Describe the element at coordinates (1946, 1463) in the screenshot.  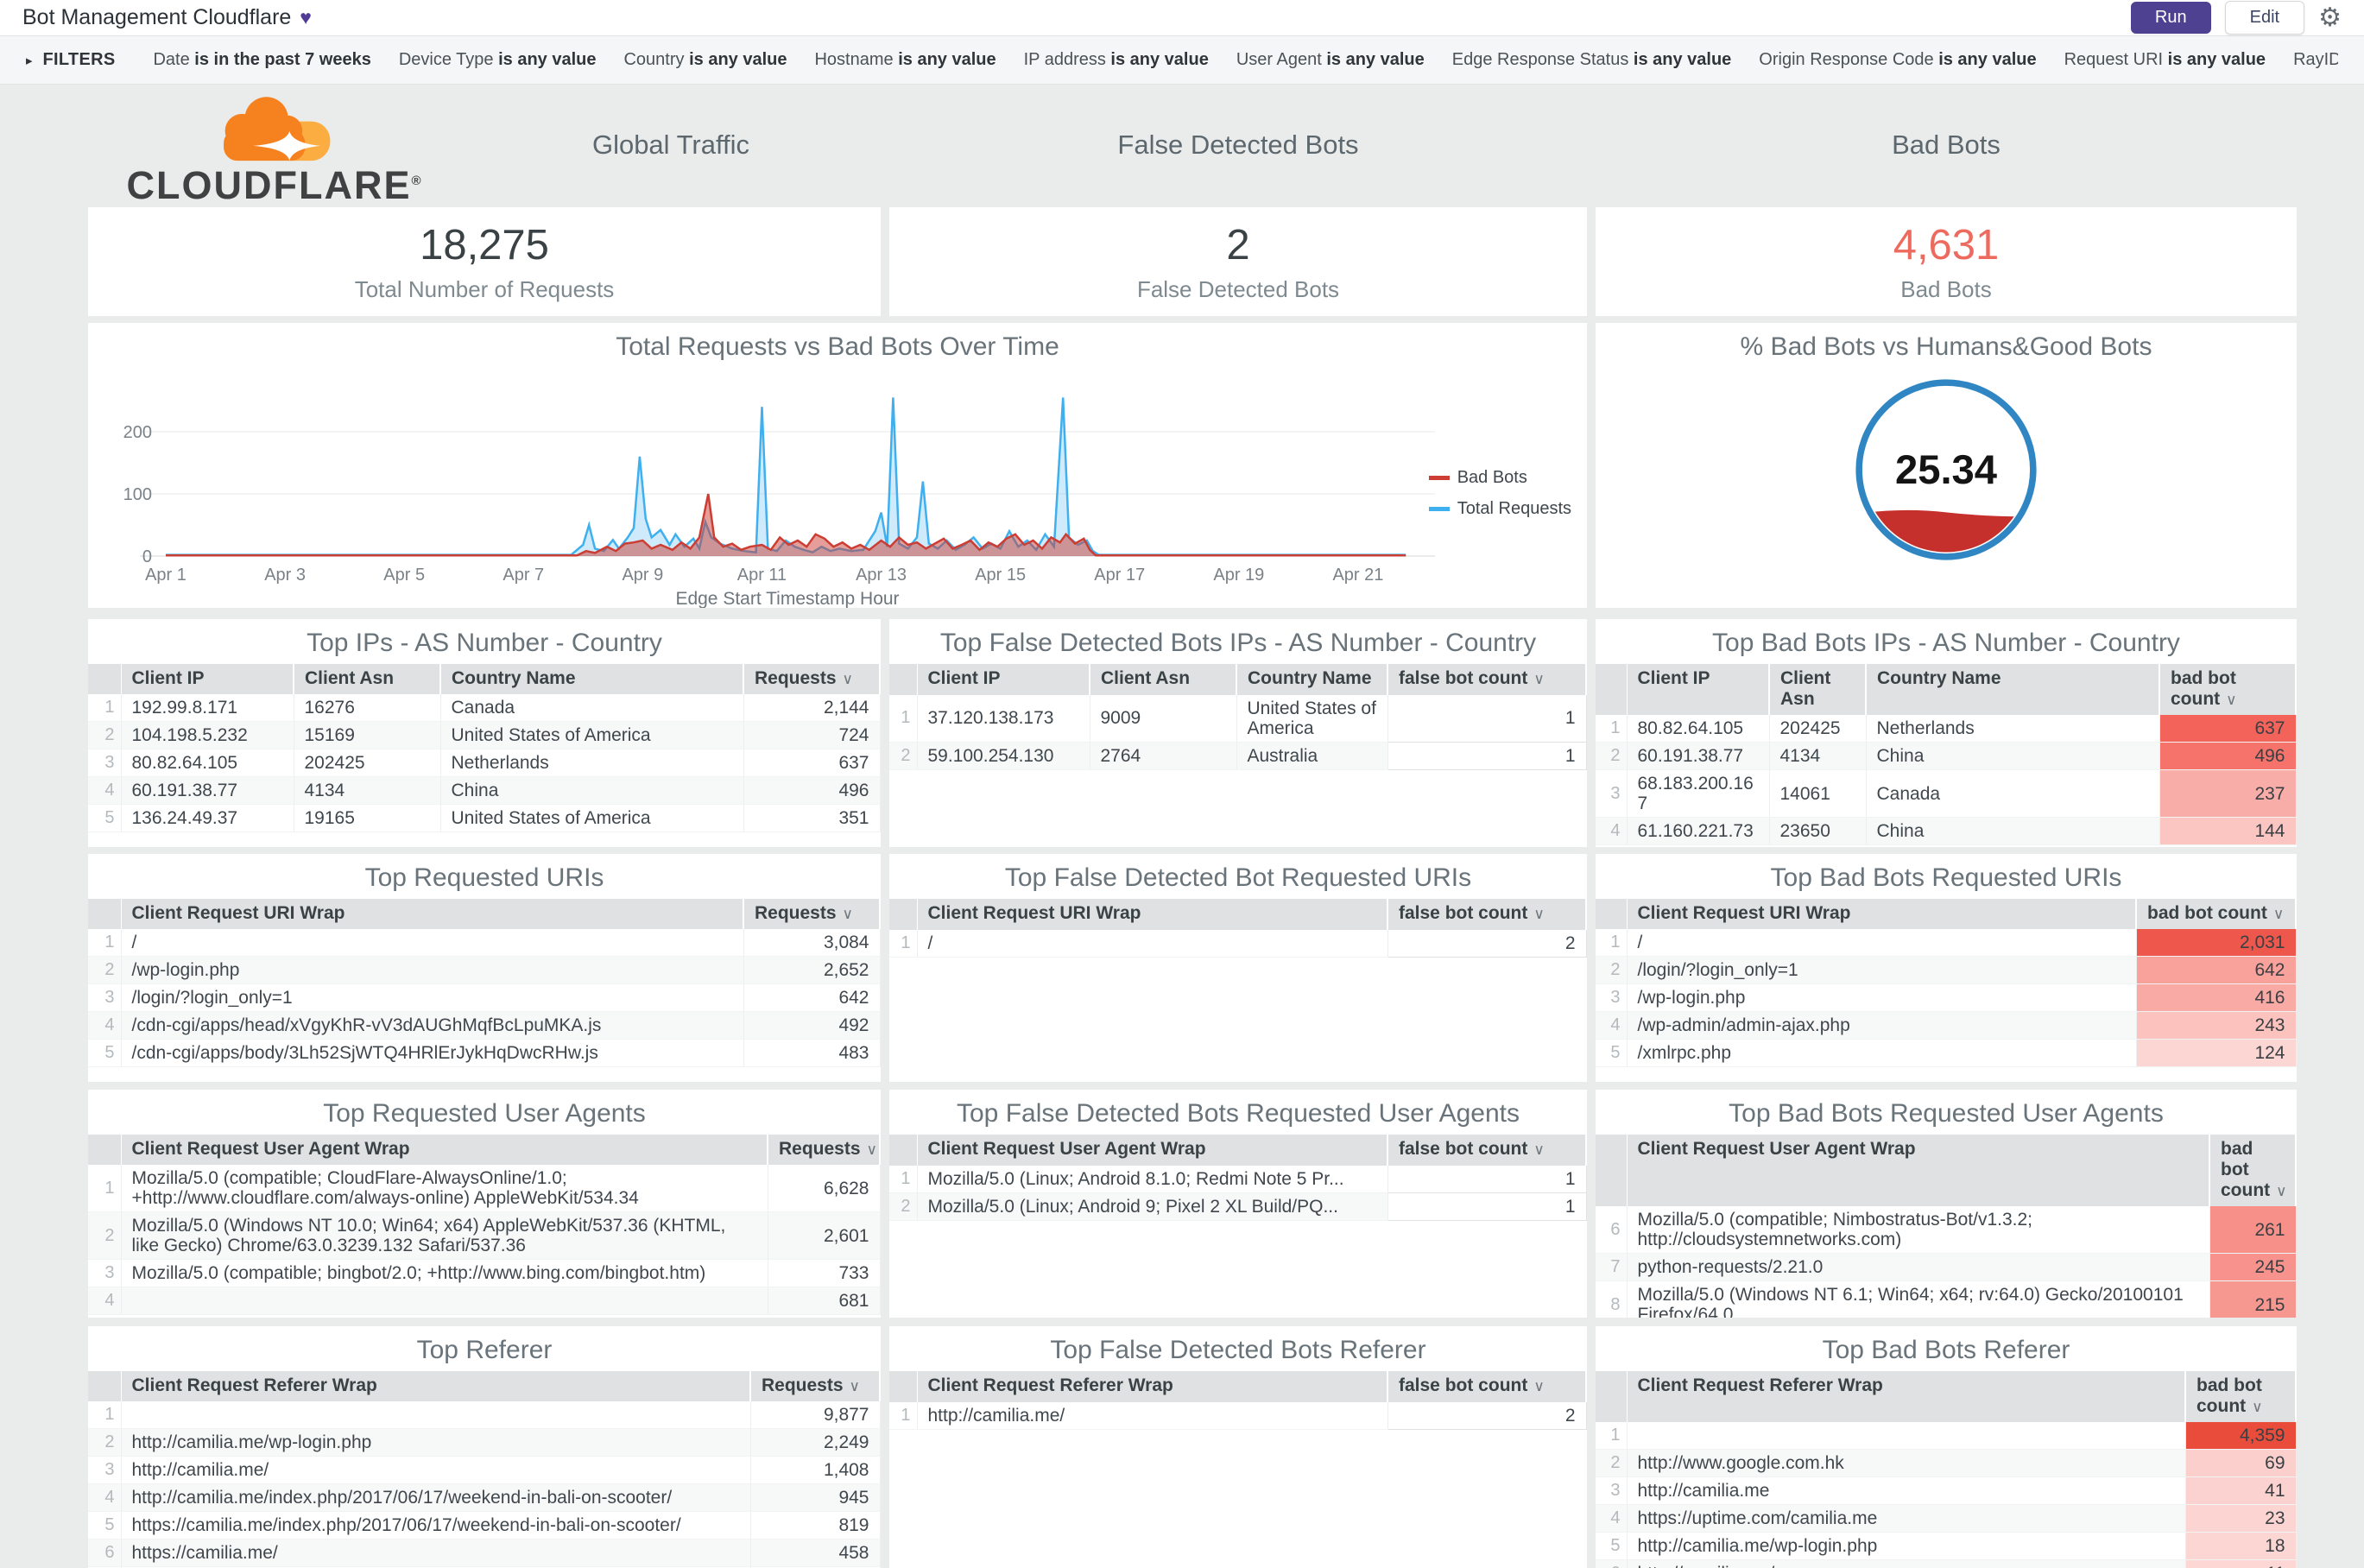
I see `table-row: 2 http://www.google.com.hk 69` at that location.